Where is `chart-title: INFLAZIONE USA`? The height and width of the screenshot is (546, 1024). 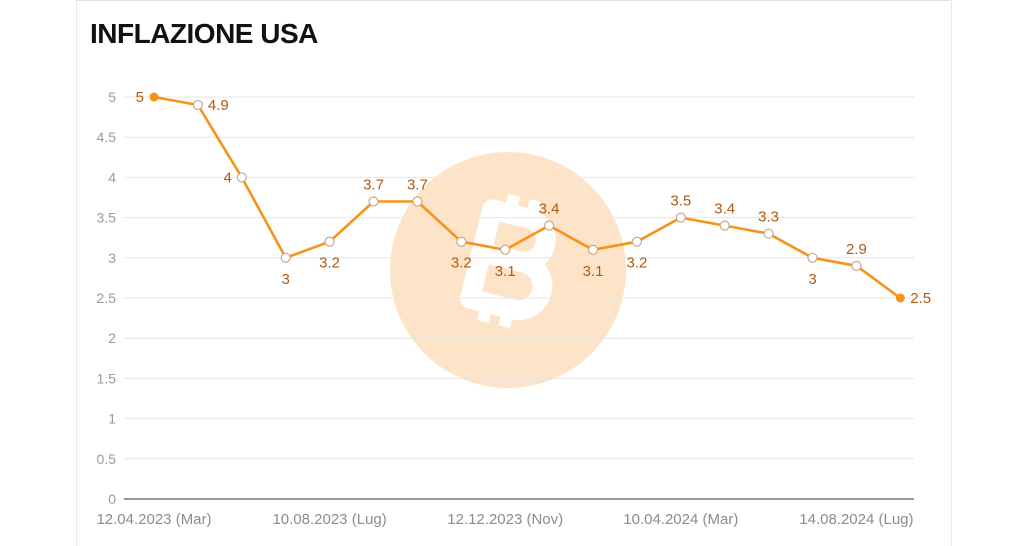 chart-title: INFLAZIONE USA is located at coordinates (204, 33).